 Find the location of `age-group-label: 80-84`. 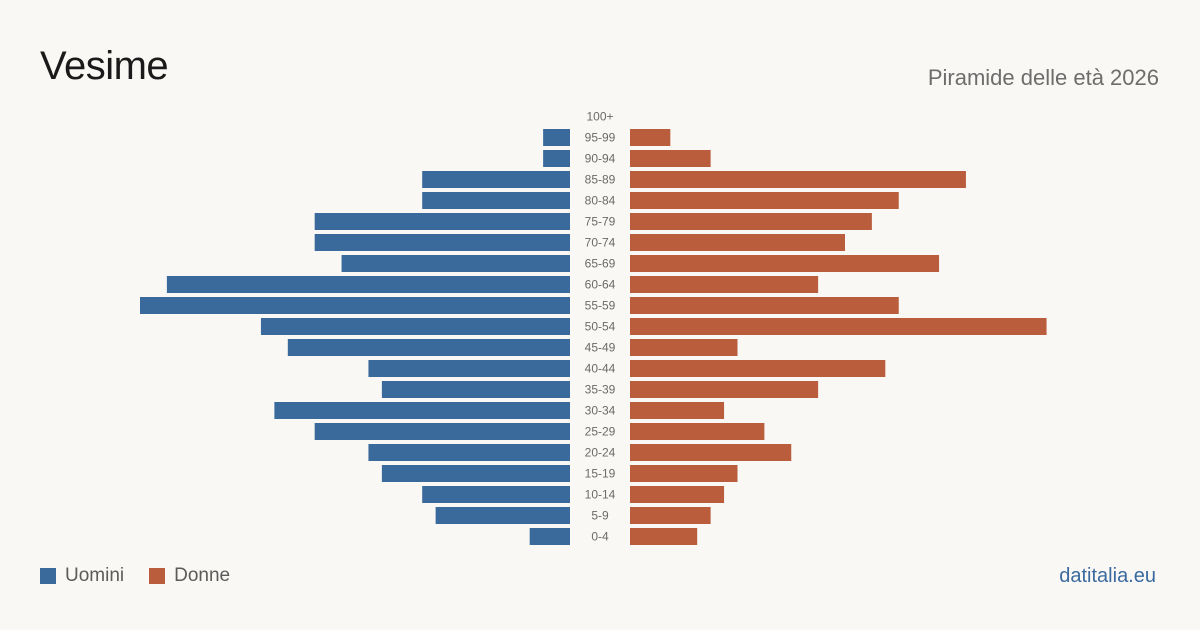

age-group-label: 80-84 is located at coordinates (600, 201).